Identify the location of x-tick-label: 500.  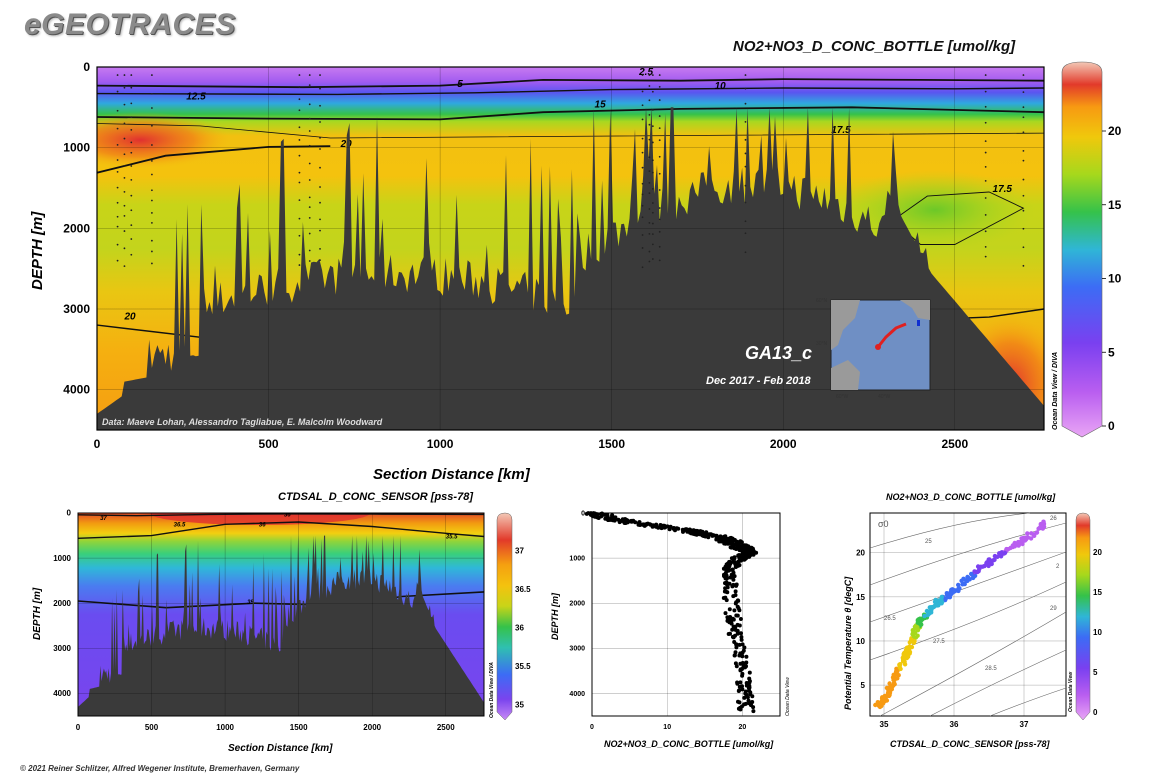
(152, 727).